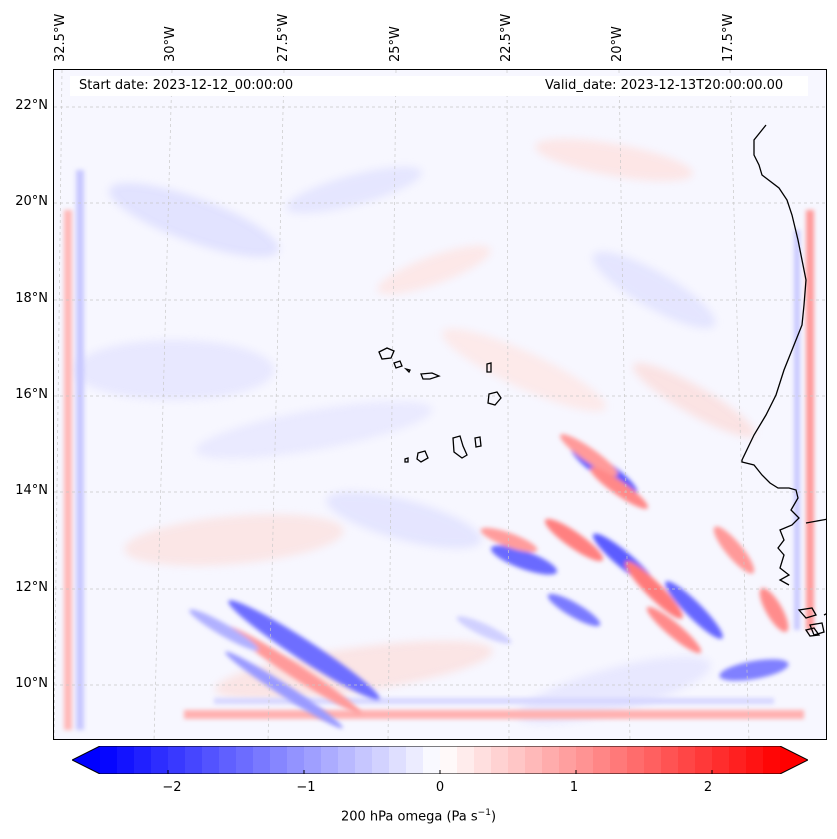  What do you see at coordinates (804, 420) in the screenshot?
I see `edge-stripe-right` at bounding box center [804, 420].